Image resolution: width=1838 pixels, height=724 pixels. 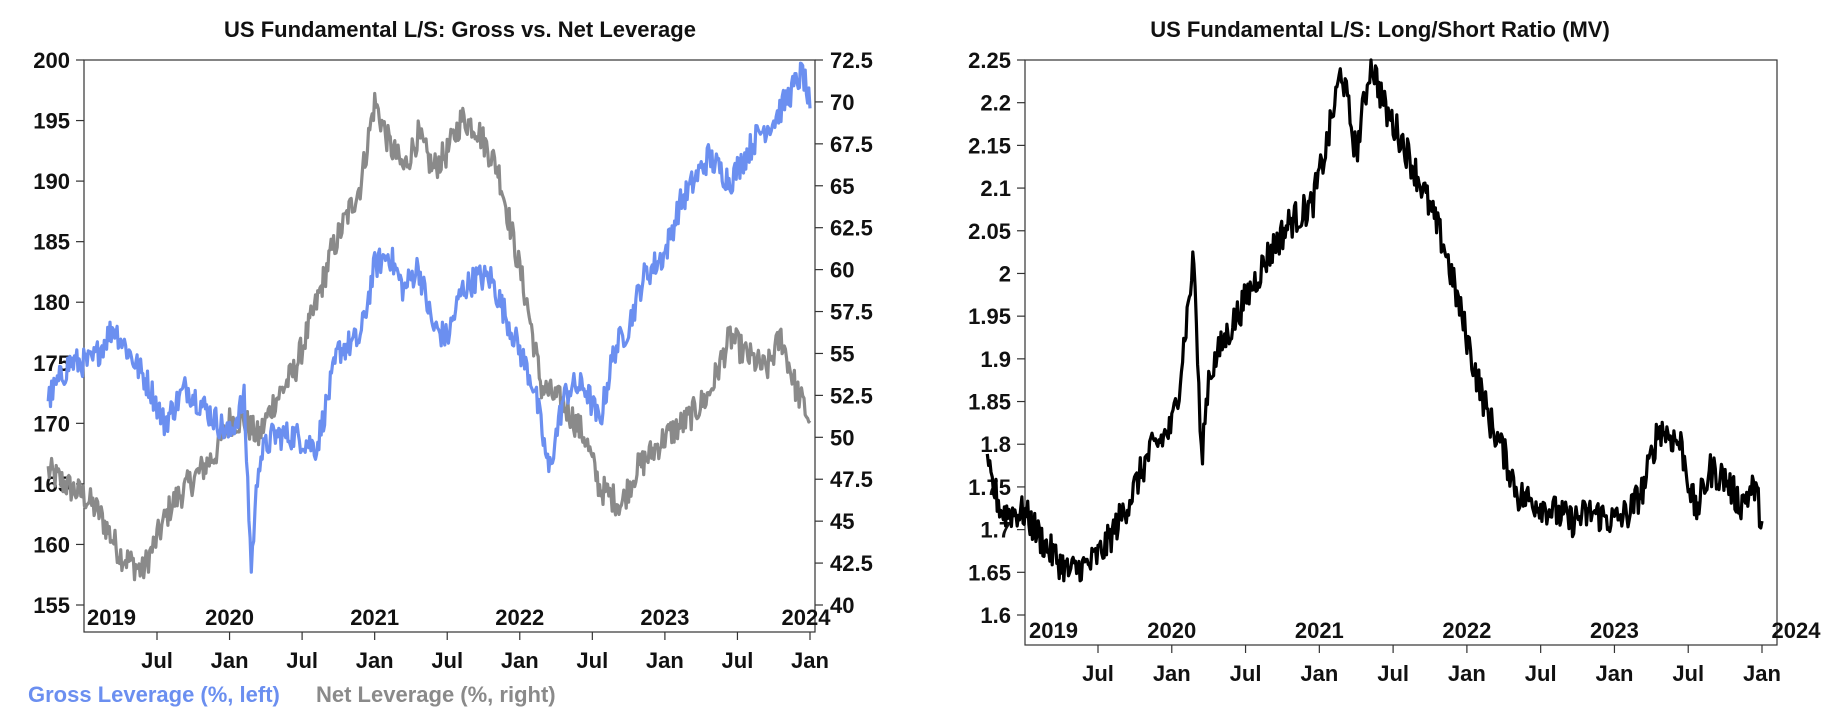 What do you see at coordinates (989, 231) in the screenshot?
I see `ratio-y-tick-label: 2.05` at bounding box center [989, 231].